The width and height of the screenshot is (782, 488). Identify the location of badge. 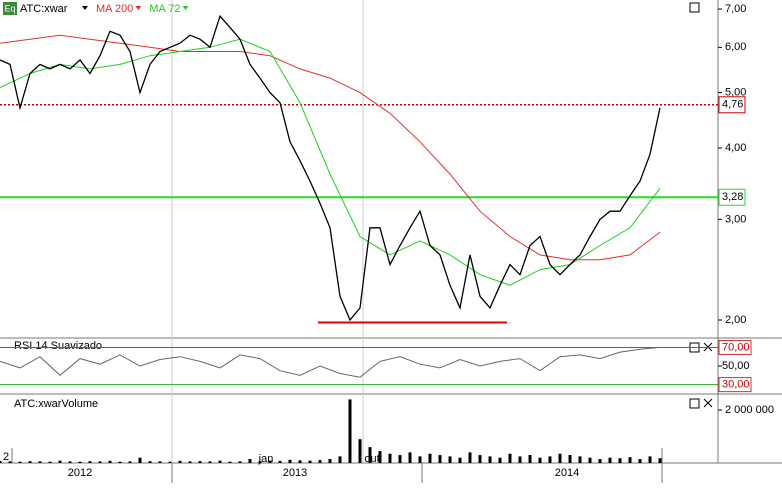
(10, 8).